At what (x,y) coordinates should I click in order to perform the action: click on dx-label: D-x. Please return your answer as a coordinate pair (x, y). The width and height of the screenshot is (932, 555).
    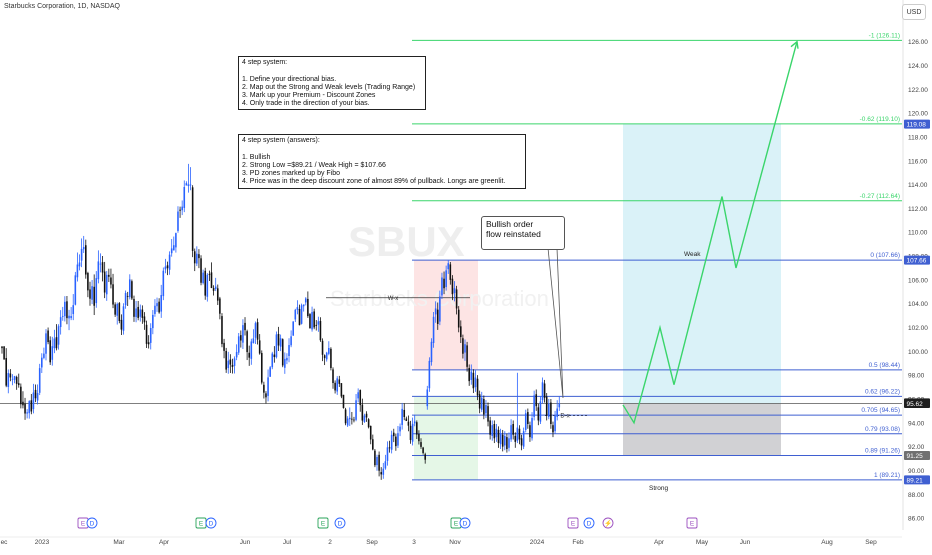
    Looking at the image, I should click on (564, 417).